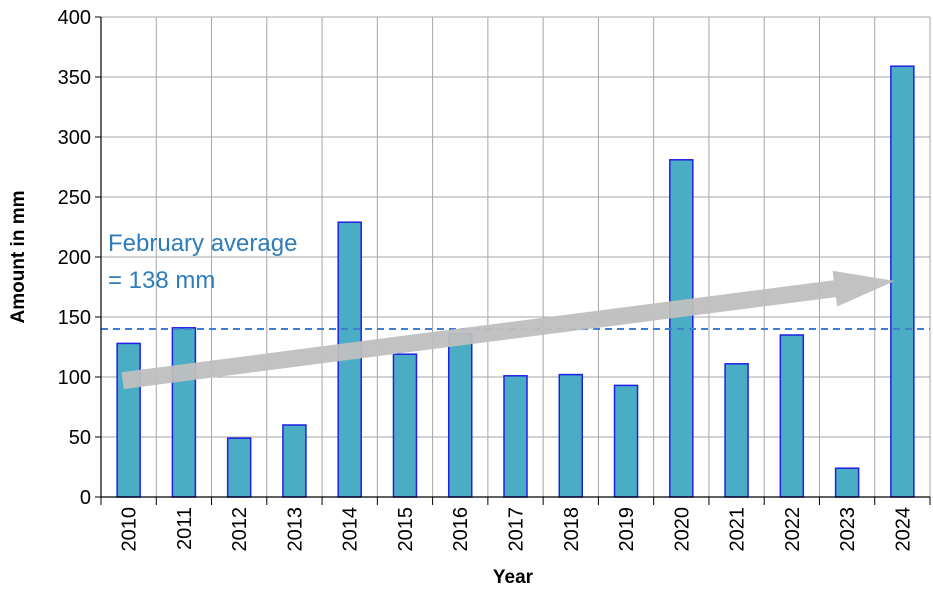  What do you see at coordinates (74, 78) in the screenshot?
I see `y-tick-label: 350` at bounding box center [74, 78].